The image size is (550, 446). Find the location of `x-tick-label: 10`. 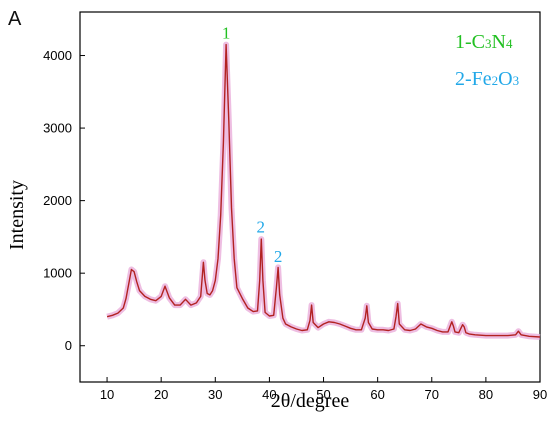

x-tick-label: 10 is located at coordinates (107, 394).